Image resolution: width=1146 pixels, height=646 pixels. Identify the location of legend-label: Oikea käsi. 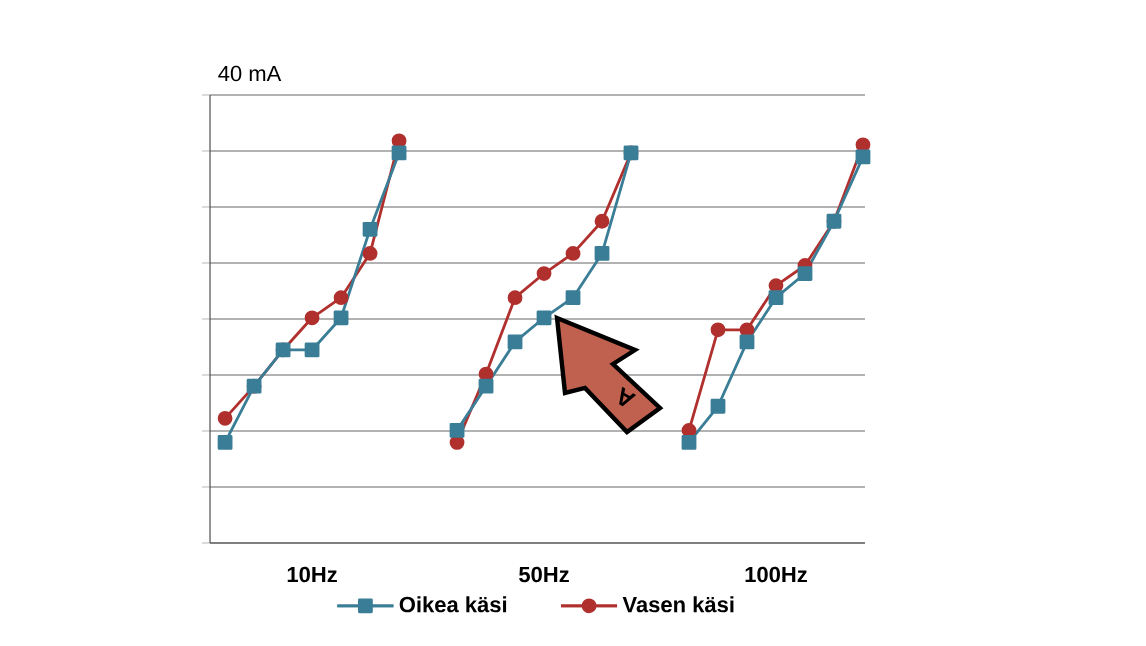
(453, 604).